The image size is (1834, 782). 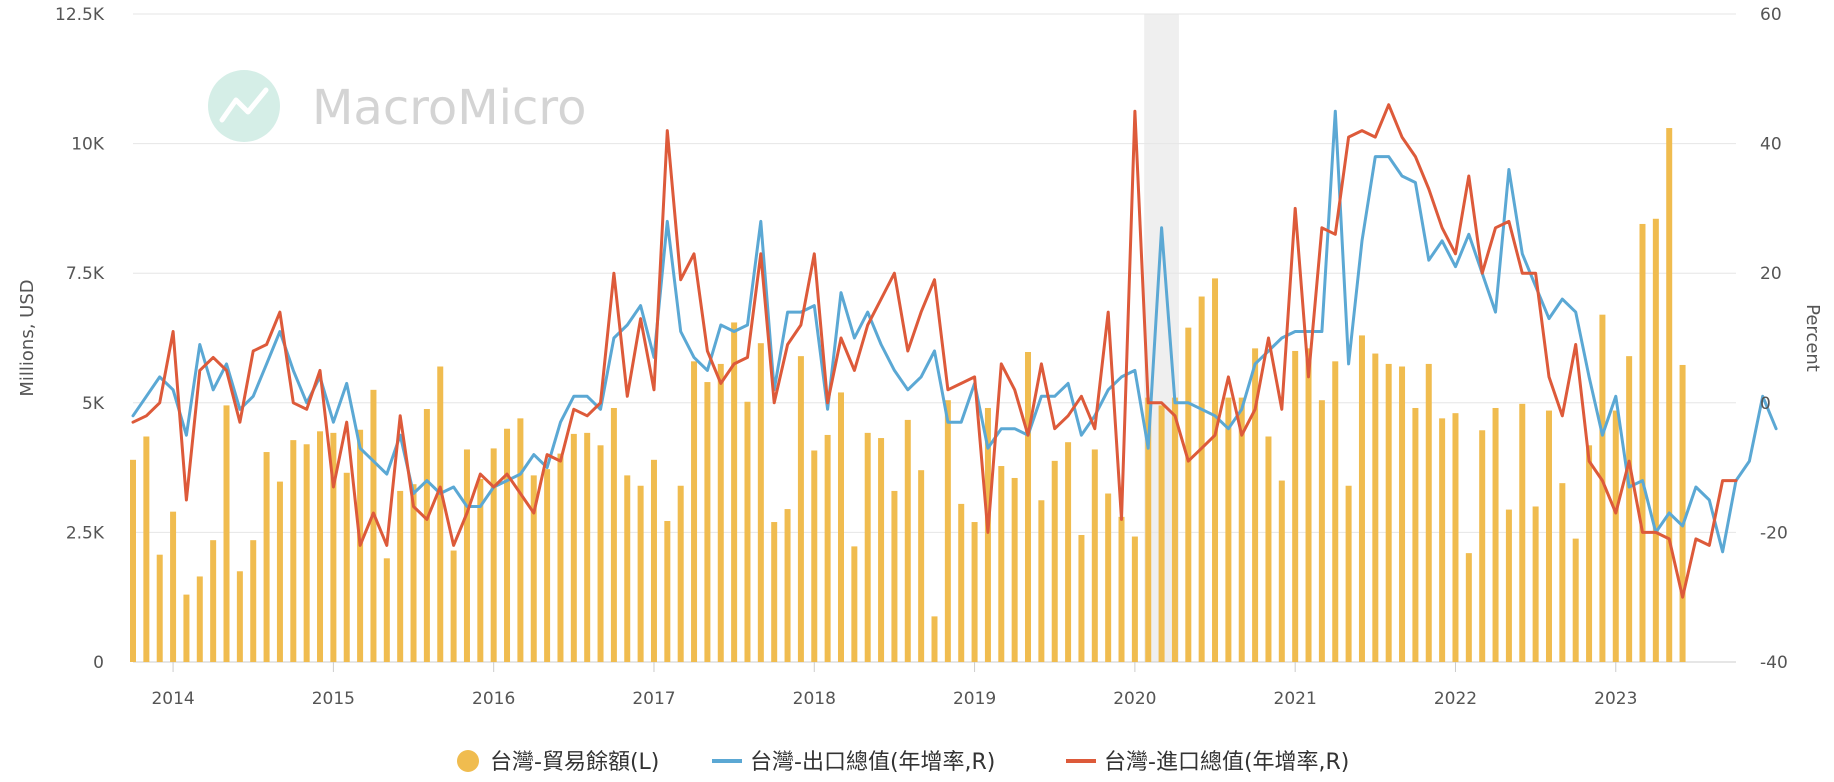 I want to click on watermark-logo-line, so click(x=244, y=105).